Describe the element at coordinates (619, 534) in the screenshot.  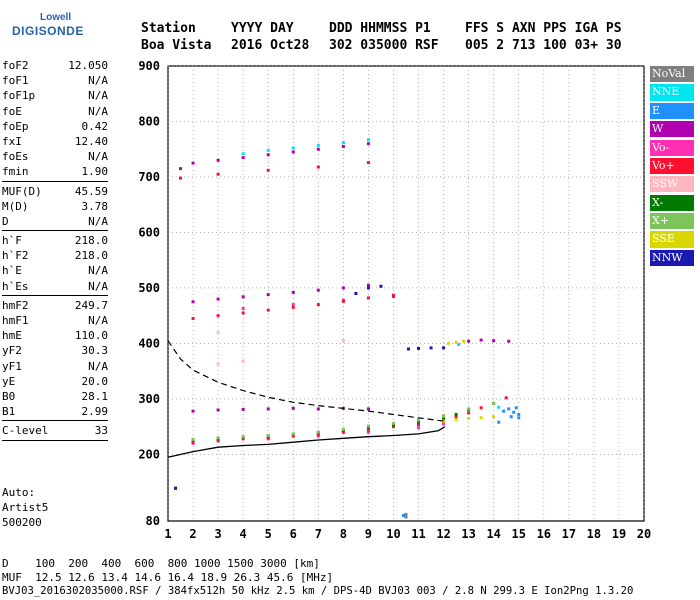
I see `x-tick-label: 19` at that location.